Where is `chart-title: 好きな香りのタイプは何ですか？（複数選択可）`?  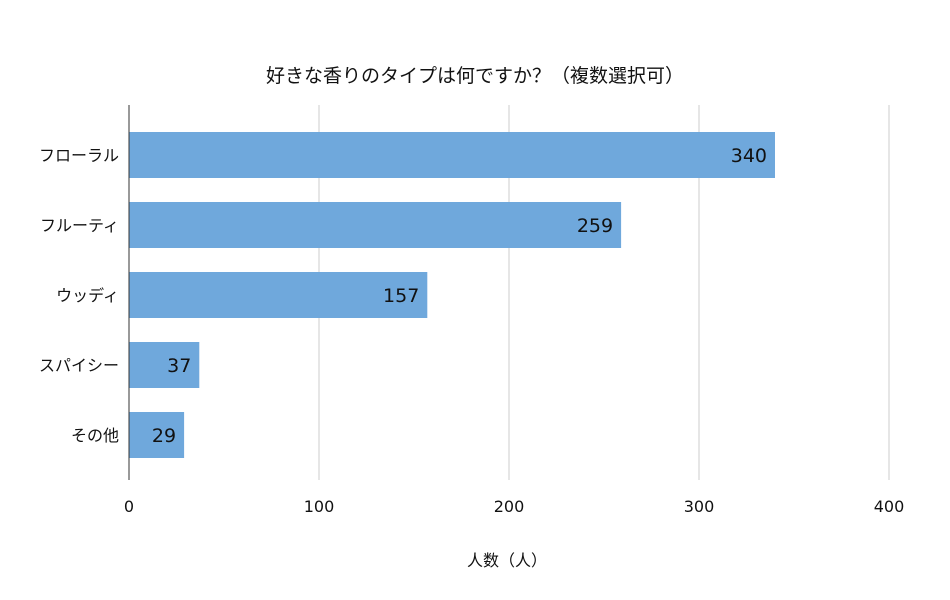
chart-title: 好きな香りのタイプは何ですか？（複数選択可） is located at coordinates (475, 76).